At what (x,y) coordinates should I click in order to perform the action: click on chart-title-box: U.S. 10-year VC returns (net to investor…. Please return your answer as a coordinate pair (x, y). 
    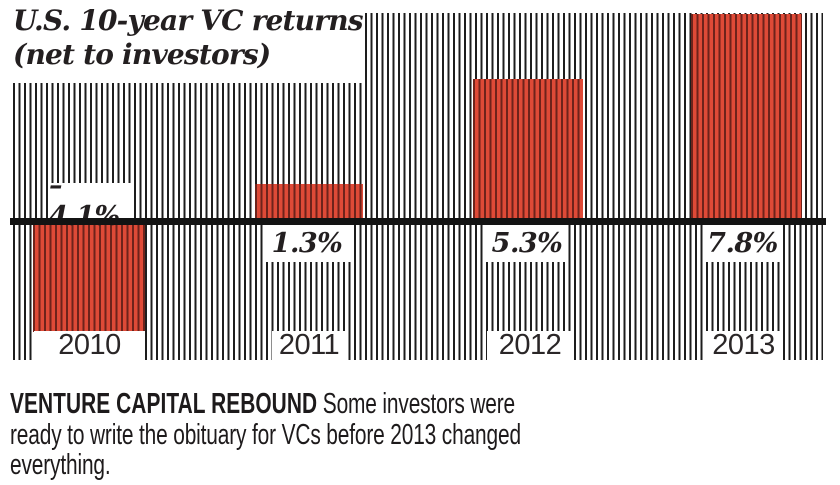
    Looking at the image, I should click on (182, 41).